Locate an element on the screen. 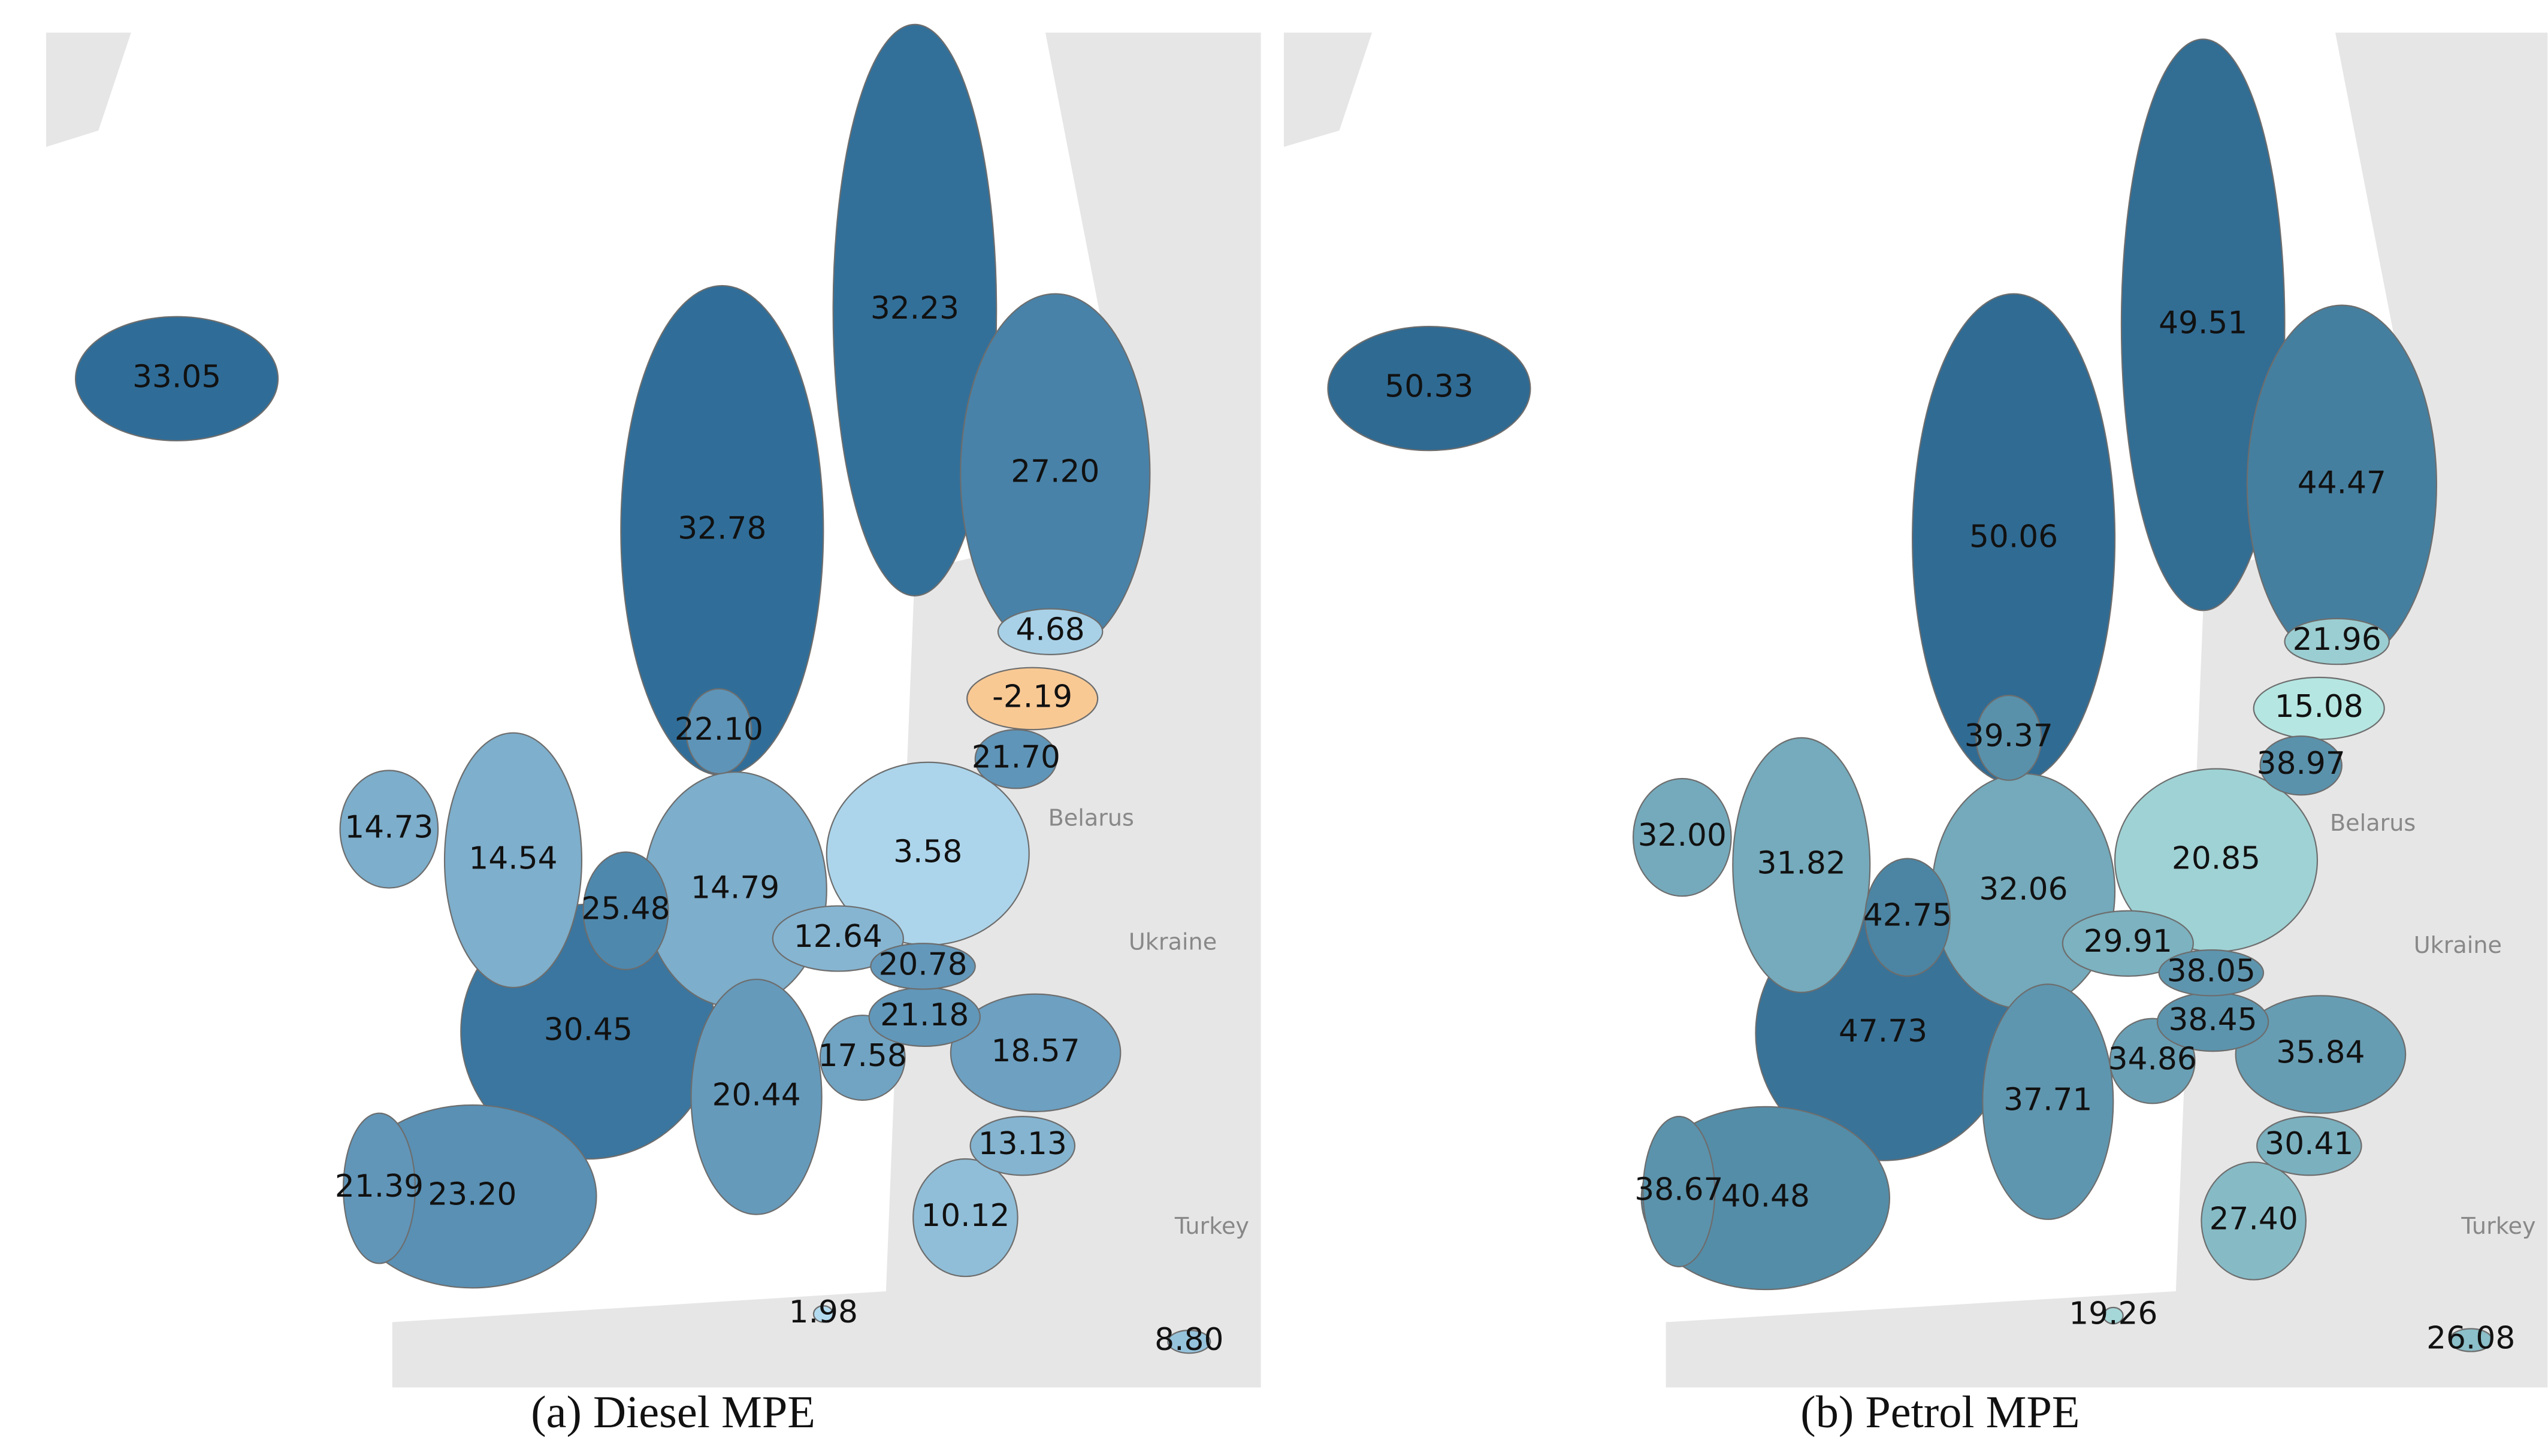 The width and height of the screenshot is (2548, 1456). value-label: 33.05 is located at coordinates (176, 377).